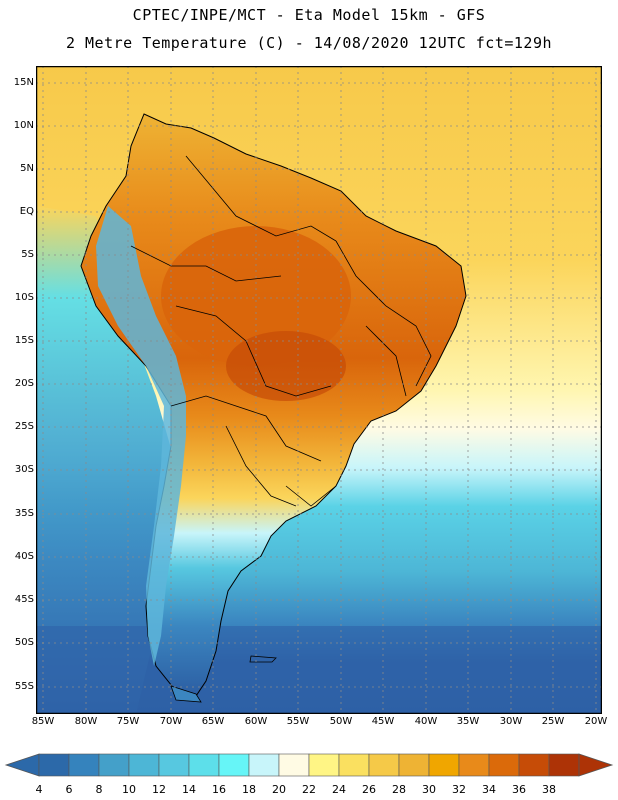 This screenshot has width=618, height=800. What do you see at coordinates (24, 686) in the screenshot?
I see `lat-label-55s: 55S` at bounding box center [24, 686].